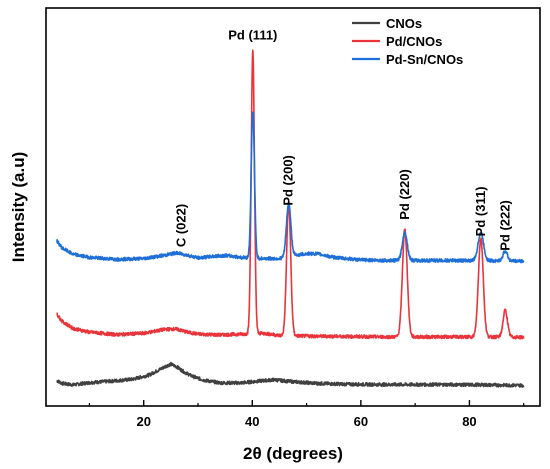 The image size is (550, 469). What do you see at coordinates (469, 421) in the screenshot?
I see `x-tick-label: 80` at bounding box center [469, 421].